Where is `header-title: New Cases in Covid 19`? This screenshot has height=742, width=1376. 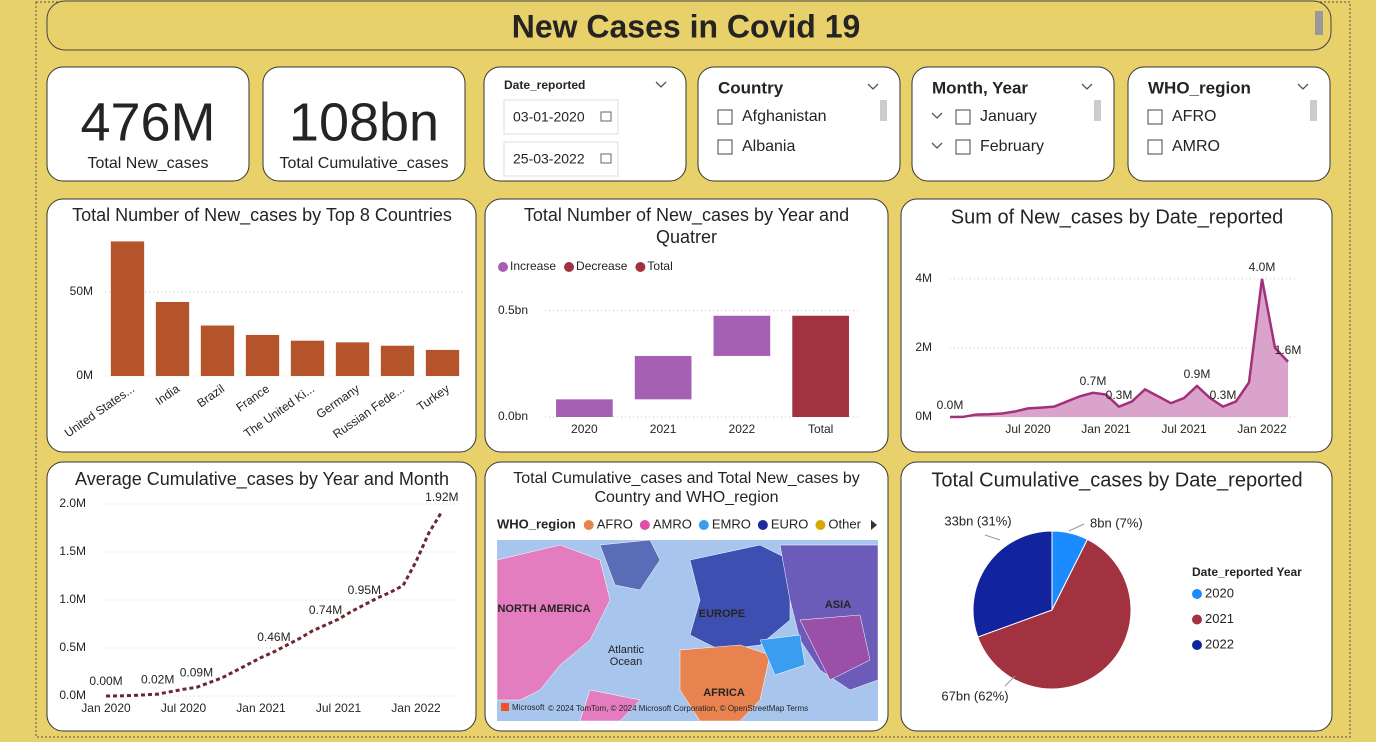 header-title: New Cases in Covid 19 is located at coordinates (686, 26).